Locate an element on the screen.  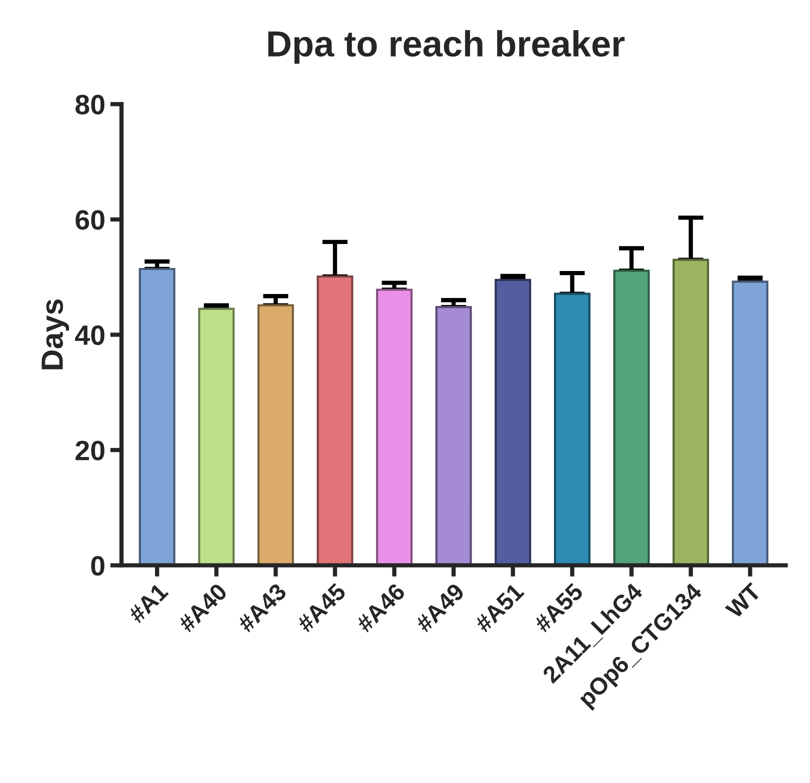
y-axis-title: Days is located at coordinates (56, 334).